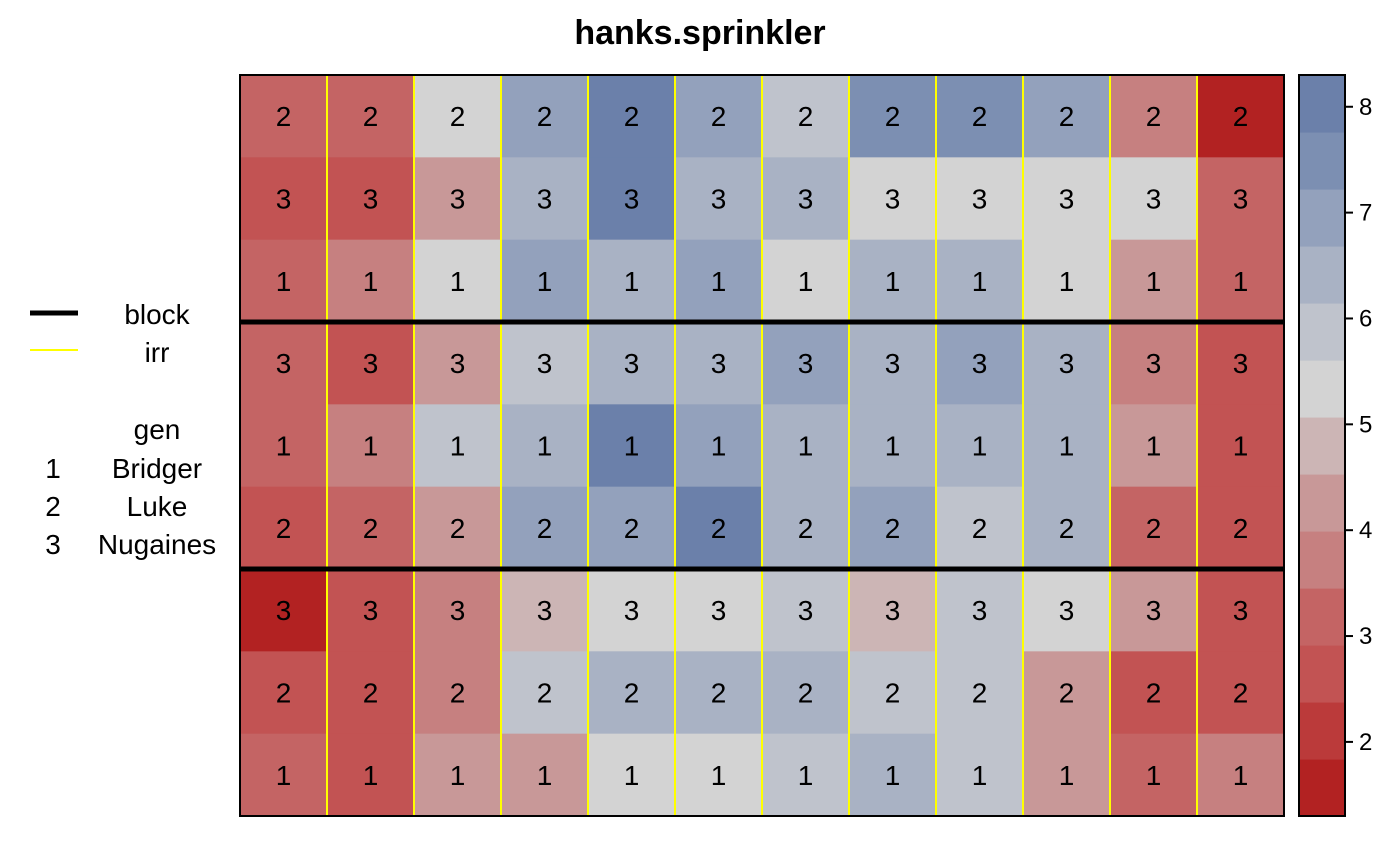 The height and width of the screenshot is (866, 1400). I want to click on legend-gen-name: Nugaines, so click(157, 544).